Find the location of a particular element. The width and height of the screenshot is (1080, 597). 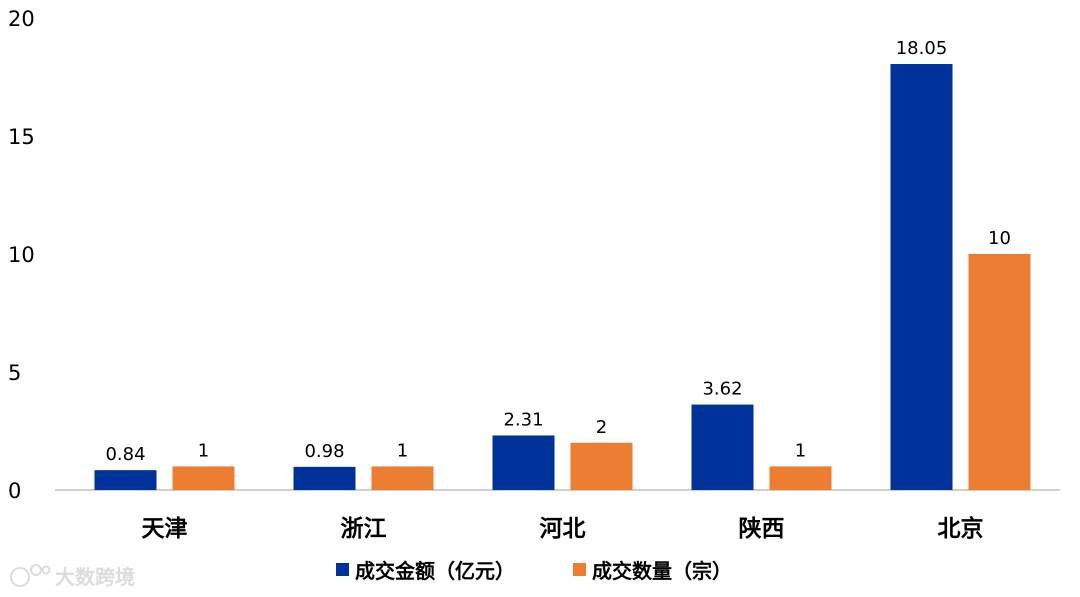

x-axis-labels: 天津 浙江 河北 陕西 北京 is located at coordinates (563, 528).